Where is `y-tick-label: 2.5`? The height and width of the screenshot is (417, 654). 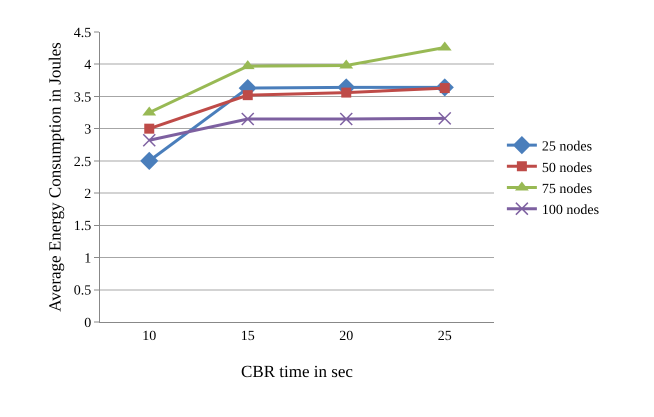 y-tick-label: 2.5 is located at coordinates (83, 162).